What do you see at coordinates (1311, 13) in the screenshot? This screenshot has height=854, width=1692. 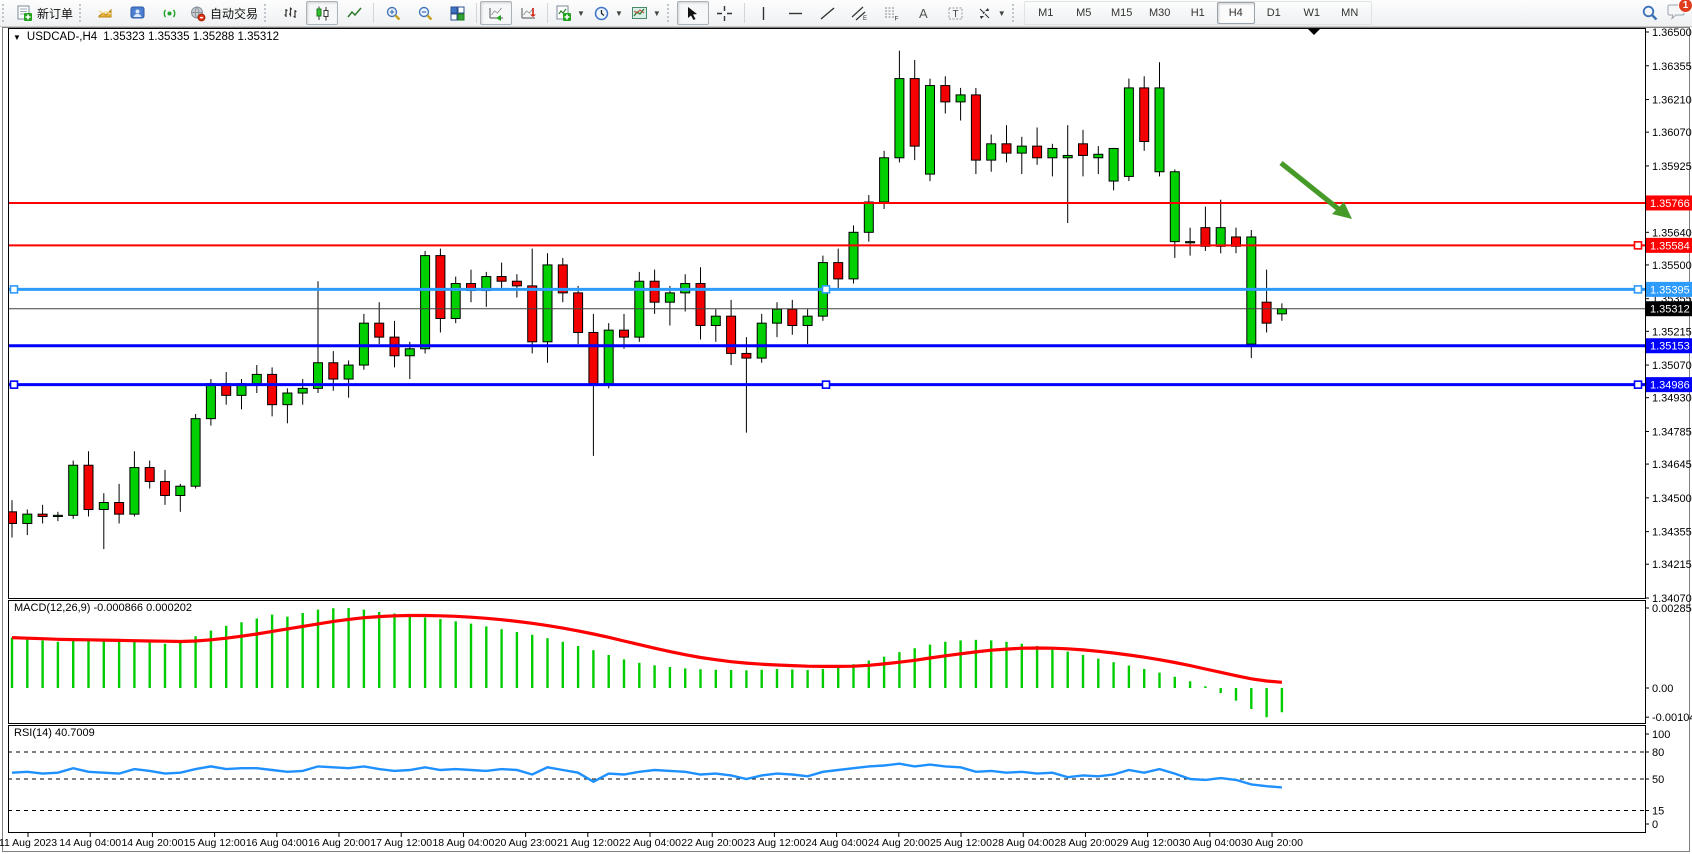 I see `timeframe-button-w1: W1` at bounding box center [1311, 13].